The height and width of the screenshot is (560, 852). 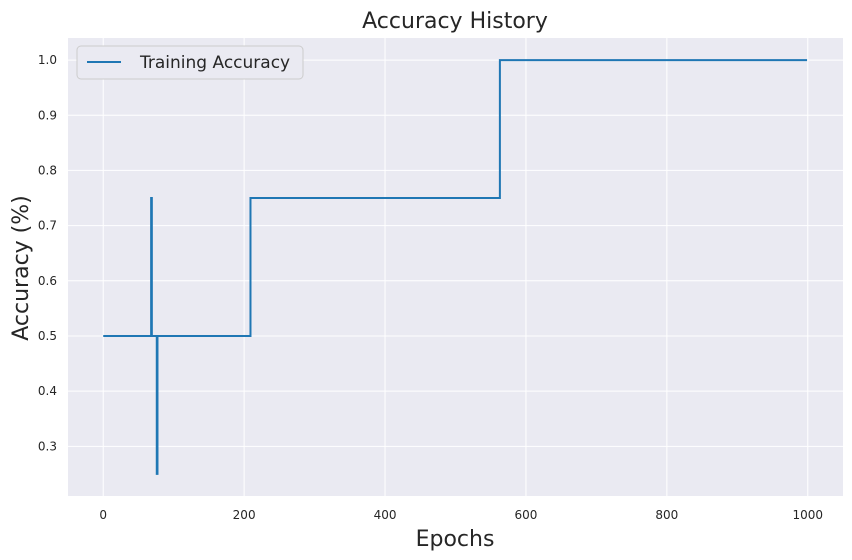 I want to click on y-tick-label: 0.8, so click(x=47, y=170).